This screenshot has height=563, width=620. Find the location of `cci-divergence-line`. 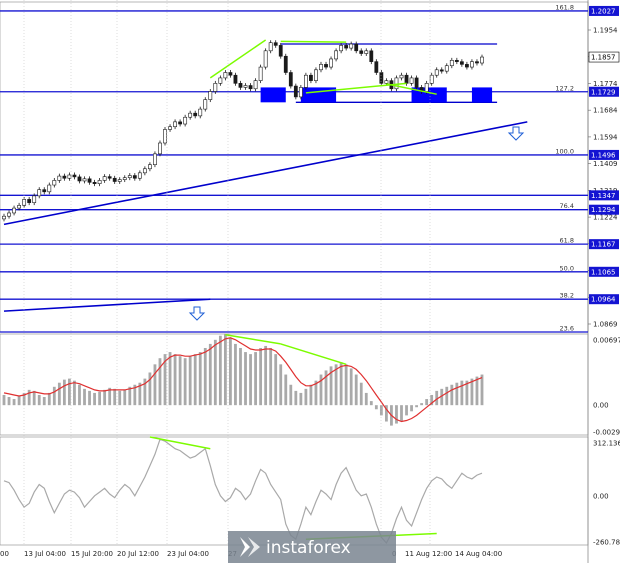

cci-divergence-line is located at coordinates (180, 443).